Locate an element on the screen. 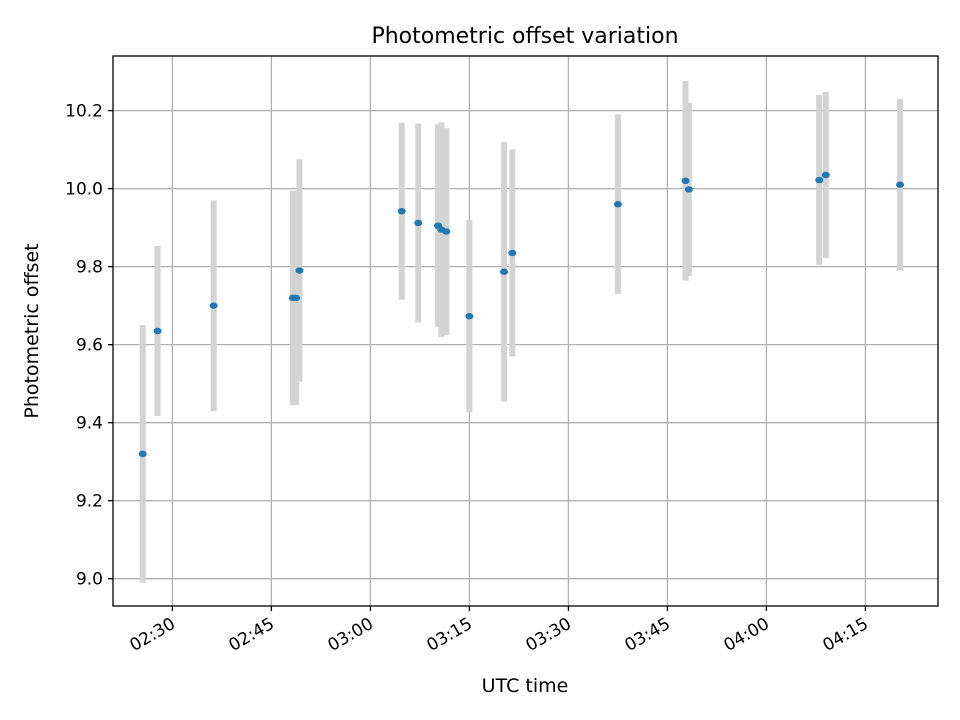 The width and height of the screenshot is (960, 720). y-tick-label: 9.0 is located at coordinates (89, 580).